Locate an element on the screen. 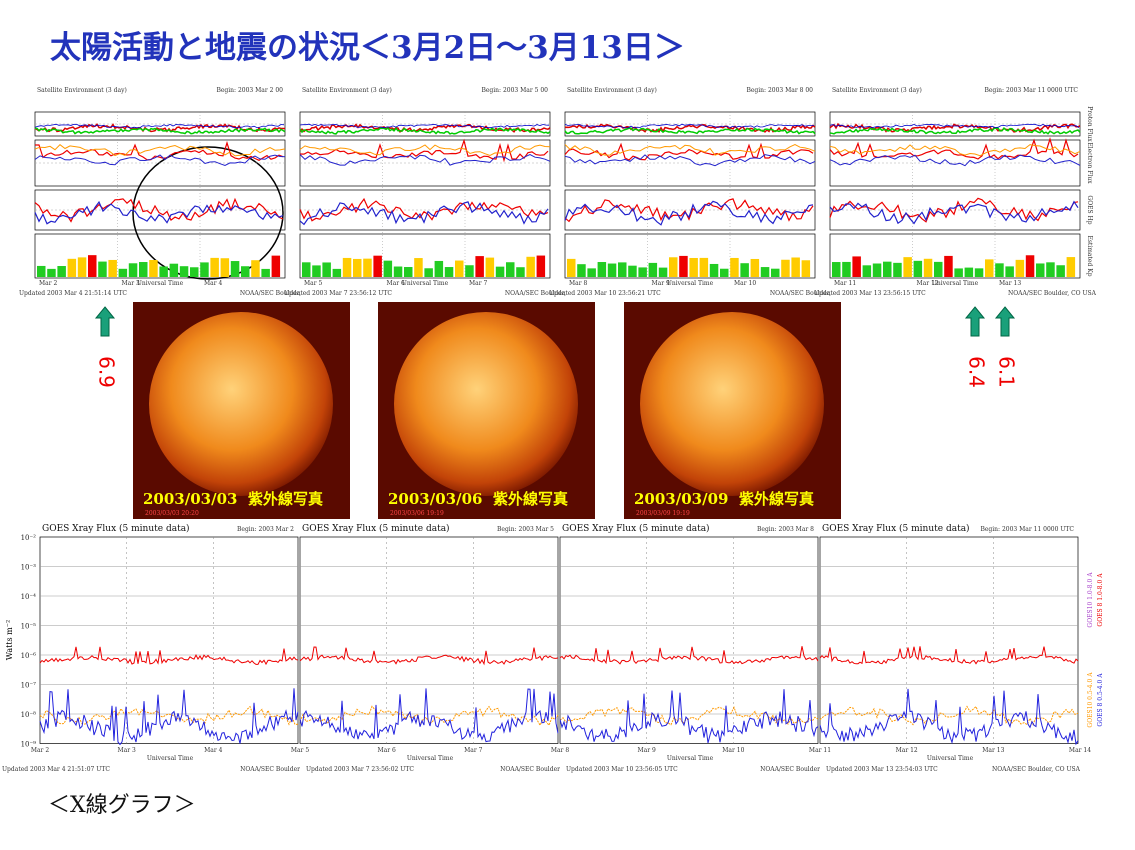 The width and height of the screenshot is (1135, 850). legend-entry: GOES 8 1.0-8.0 A is located at coordinates (1100, 600).